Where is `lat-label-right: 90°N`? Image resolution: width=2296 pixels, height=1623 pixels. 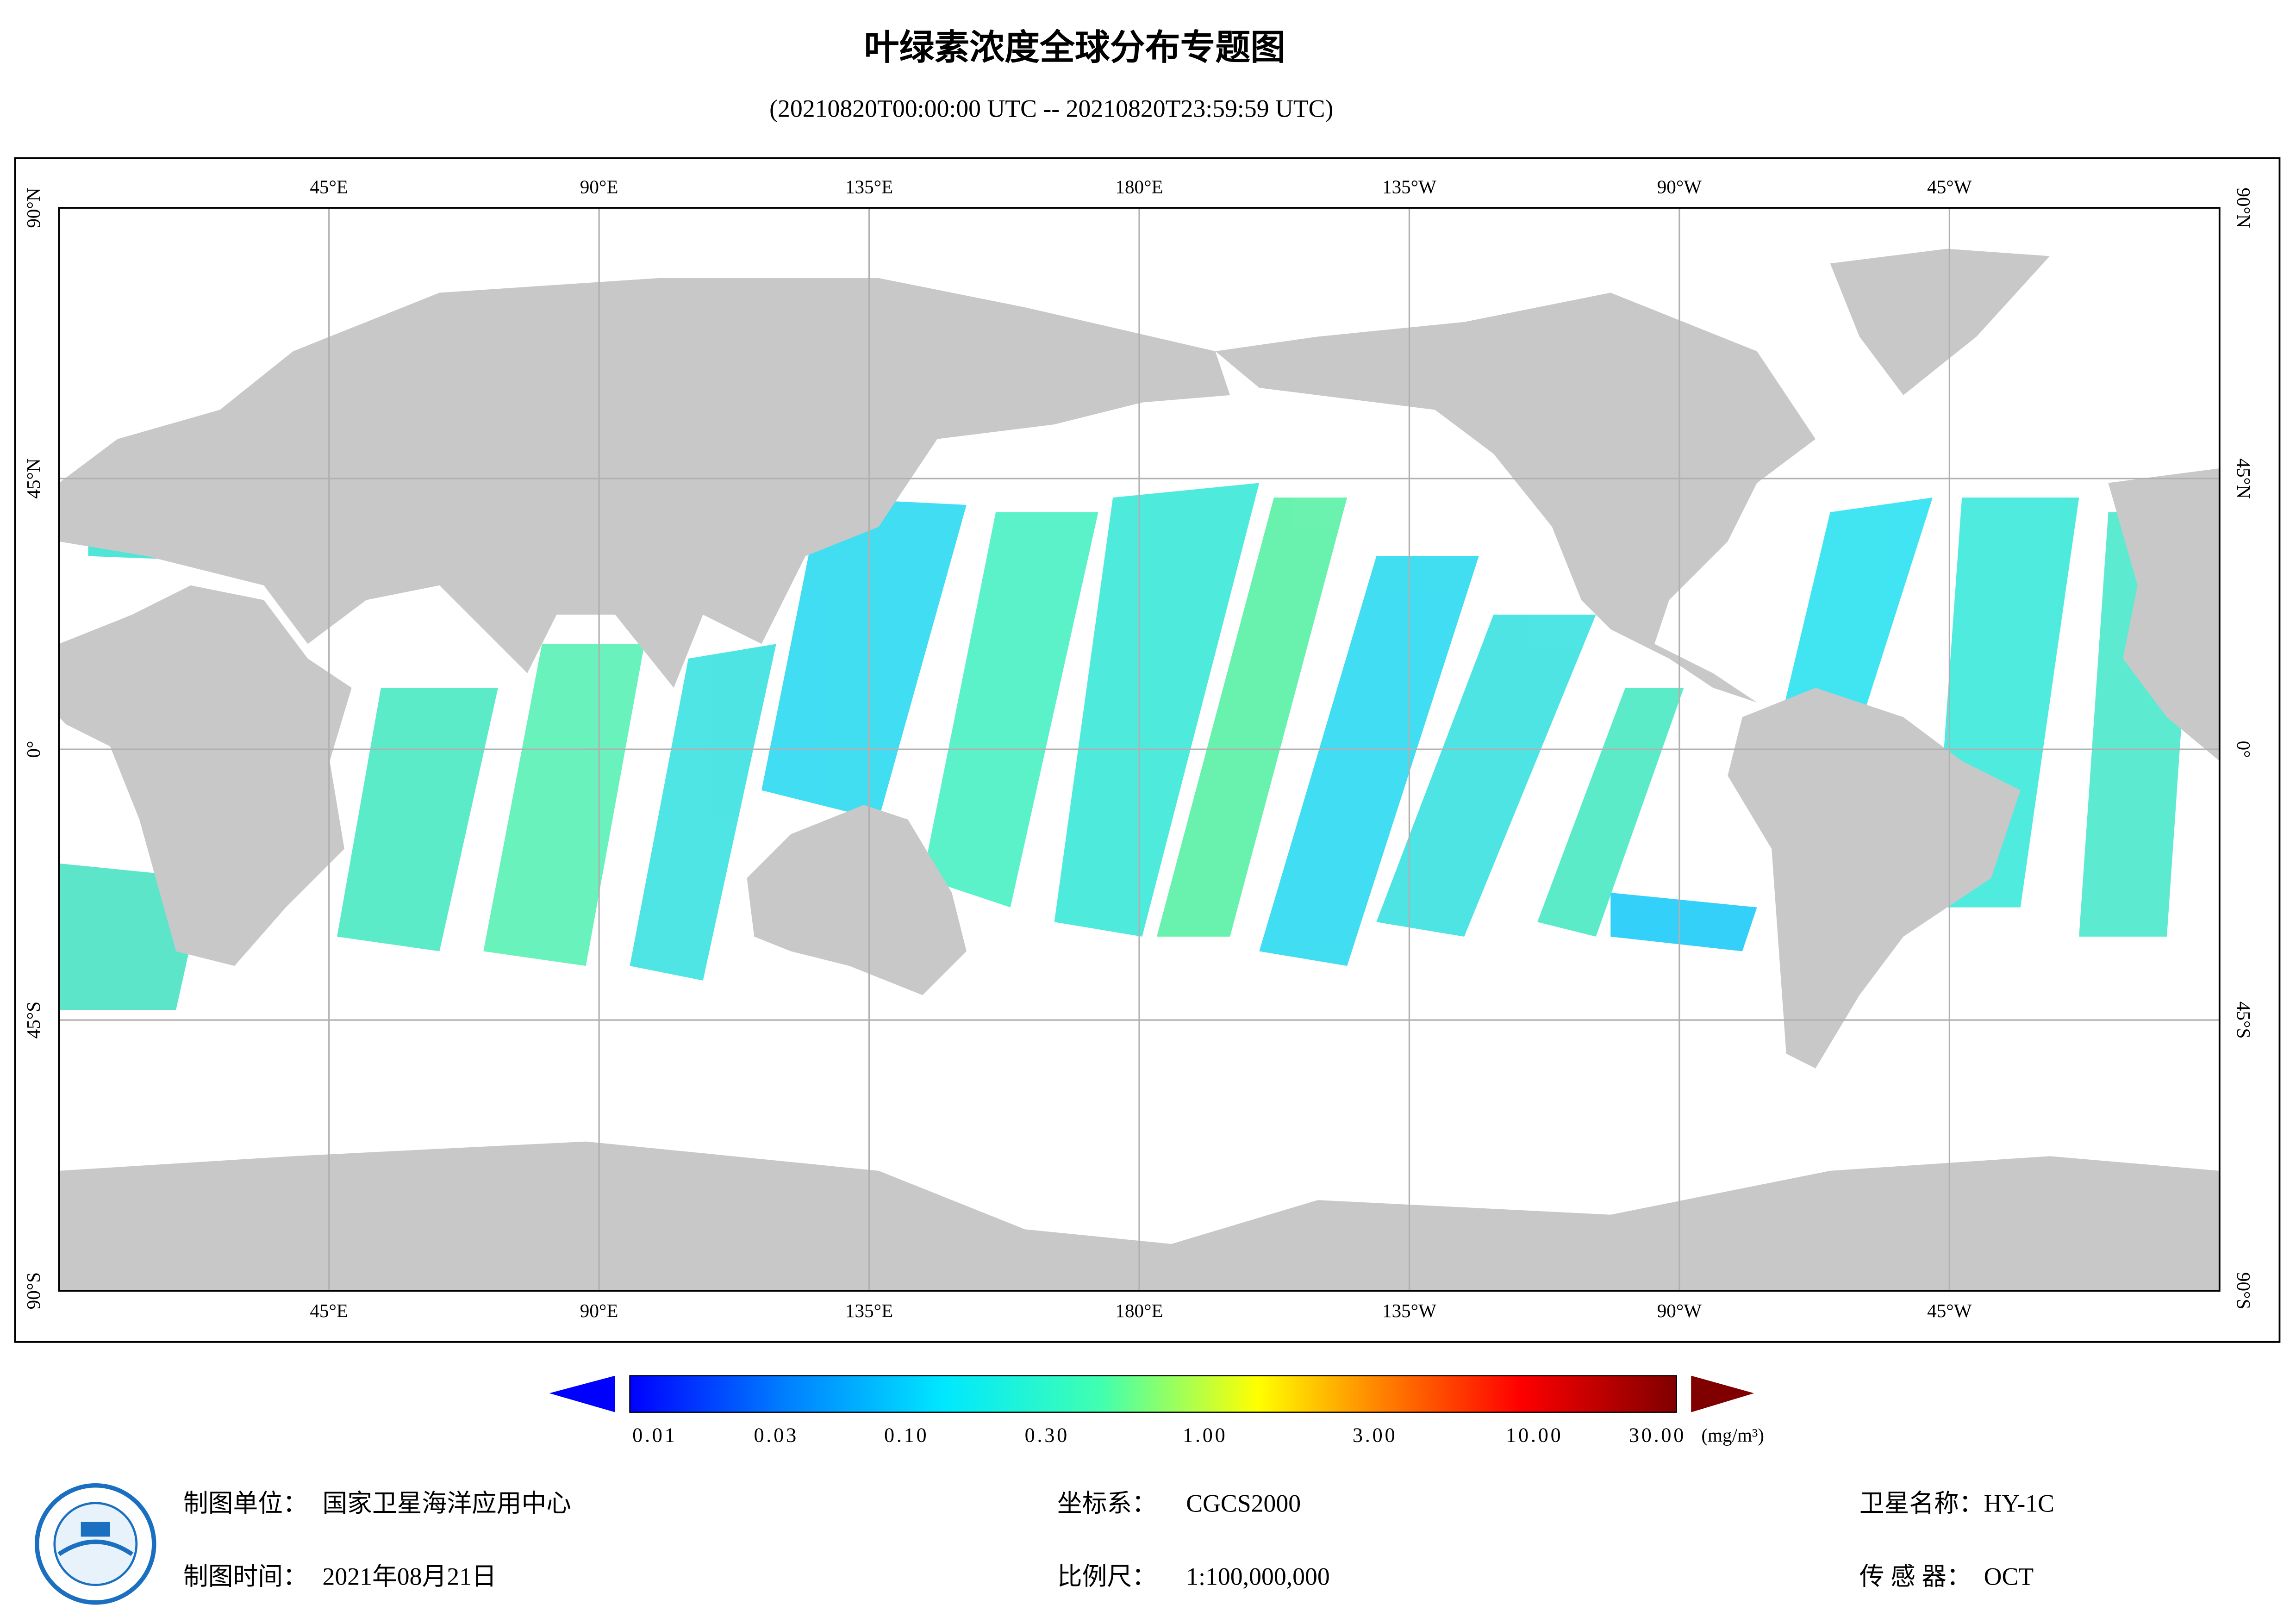
lat-label-right: 90°N is located at coordinates (2243, 207).